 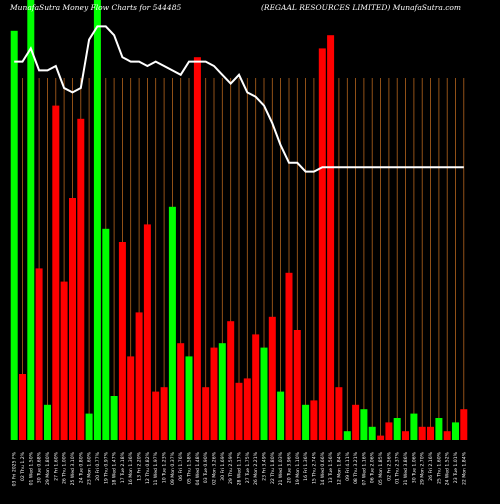 What do you see at coordinates (165, 467) in the screenshot?
I see `x-tick-label: 10 Tue 1.23%` at bounding box center [165, 467].